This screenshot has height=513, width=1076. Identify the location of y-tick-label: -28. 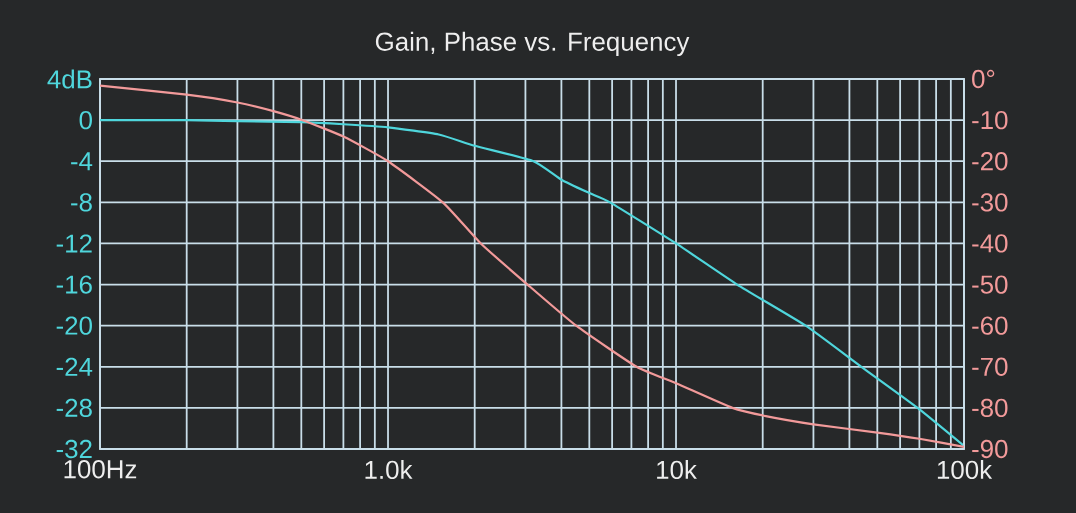
(74, 408).